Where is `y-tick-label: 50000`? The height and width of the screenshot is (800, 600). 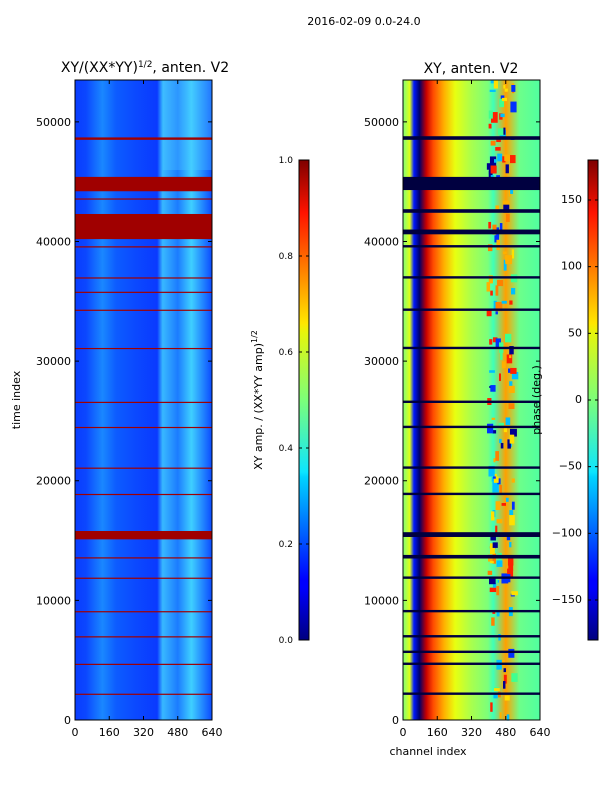 y-tick-label: 50000 is located at coordinates (53, 122).